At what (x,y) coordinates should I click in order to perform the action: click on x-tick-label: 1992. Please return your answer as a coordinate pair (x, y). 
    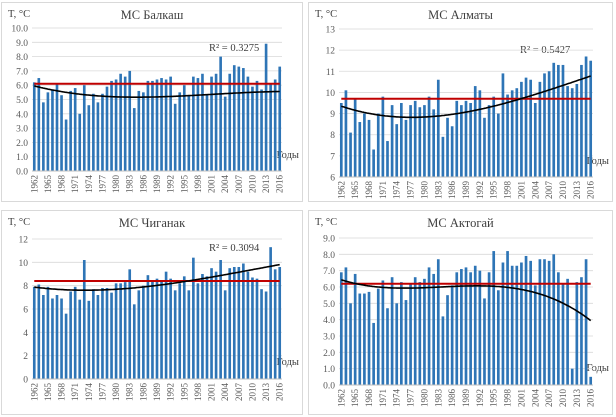
    Looking at the image, I should click on (480, 398).